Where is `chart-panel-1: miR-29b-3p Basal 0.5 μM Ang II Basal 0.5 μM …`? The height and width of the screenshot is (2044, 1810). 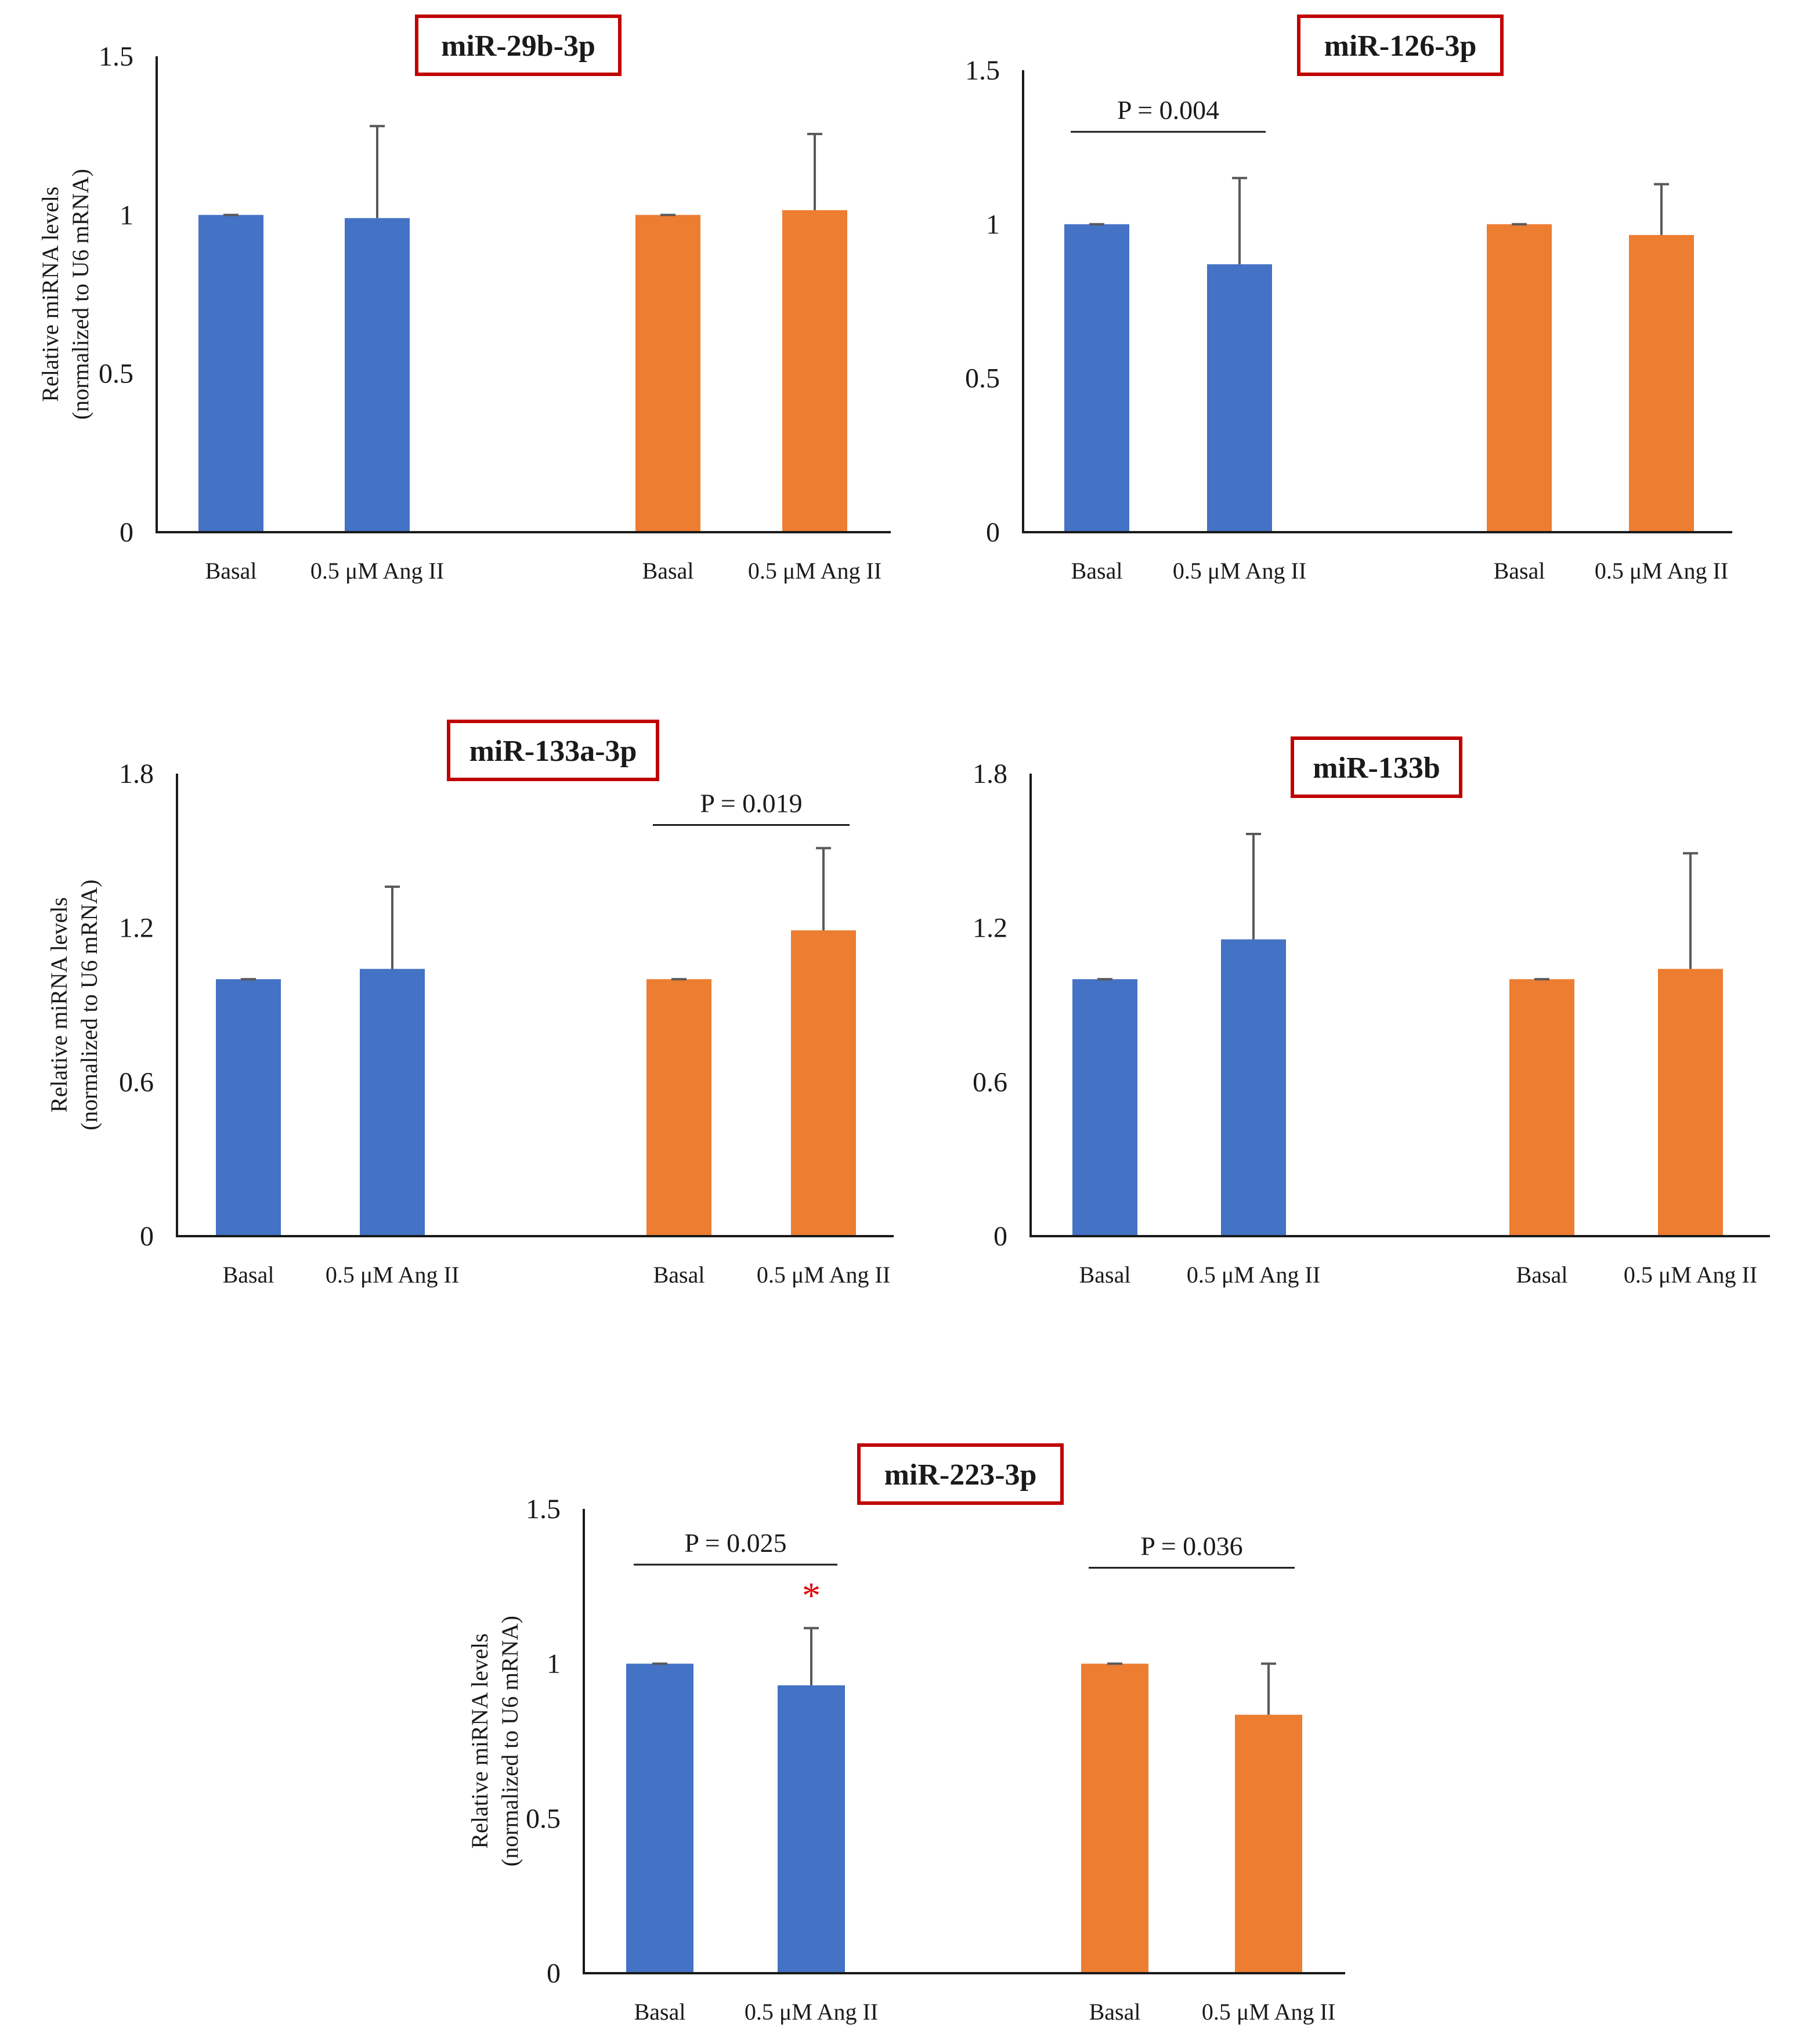 chart-panel-1: miR-29b-3p Basal 0.5 μM Ang II Basal 0.5 μM … is located at coordinates (464, 300).